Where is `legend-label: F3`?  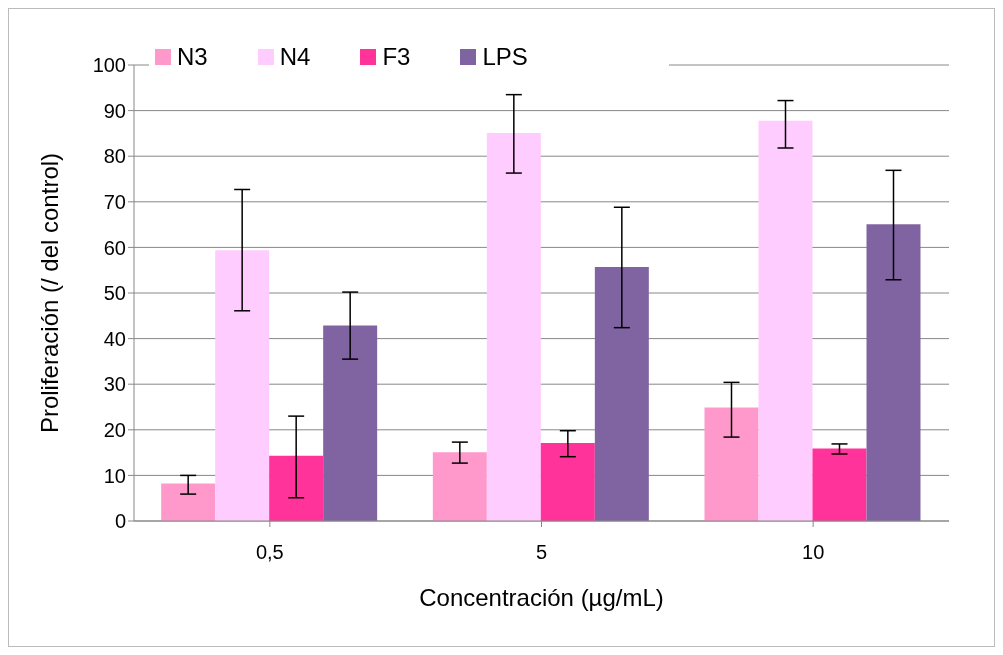
legend-label: F3 is located at coordinates (396, 57).